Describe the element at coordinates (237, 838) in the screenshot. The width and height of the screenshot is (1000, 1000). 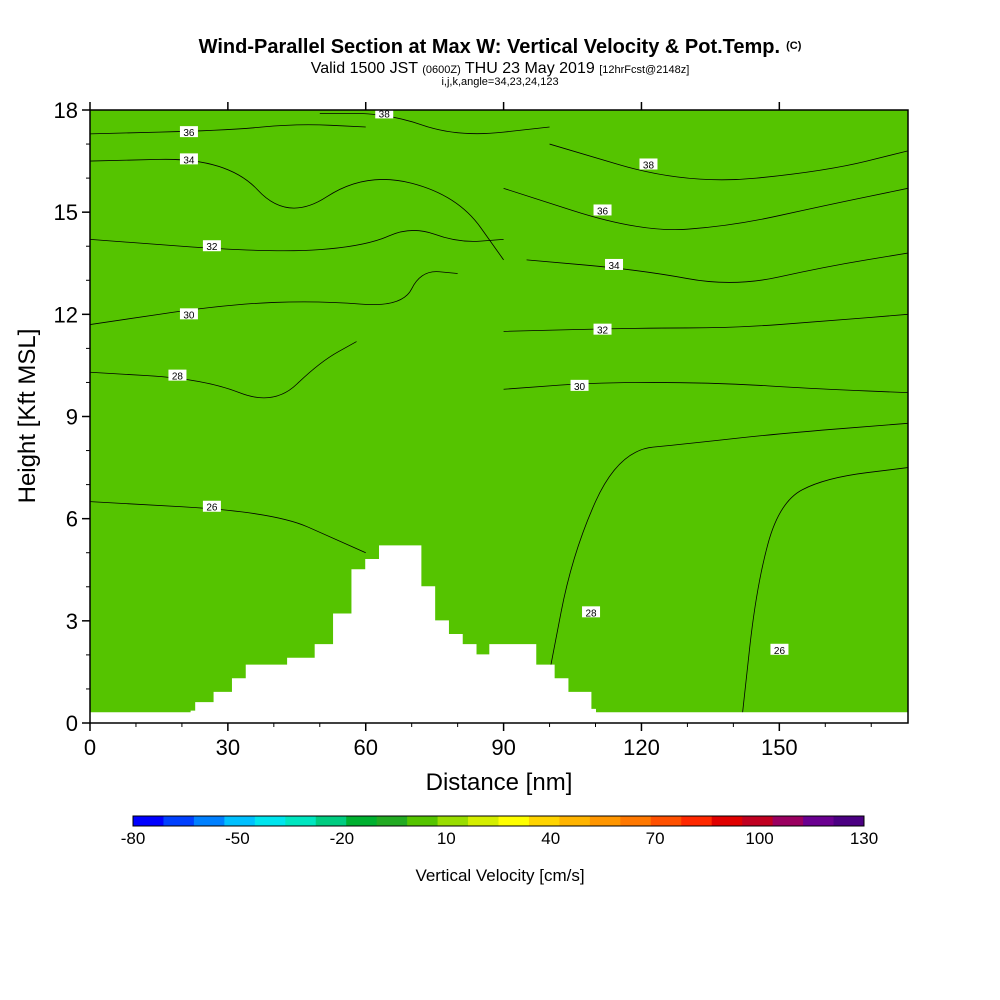
I see `colorbar-tick-label: -50` at that location.